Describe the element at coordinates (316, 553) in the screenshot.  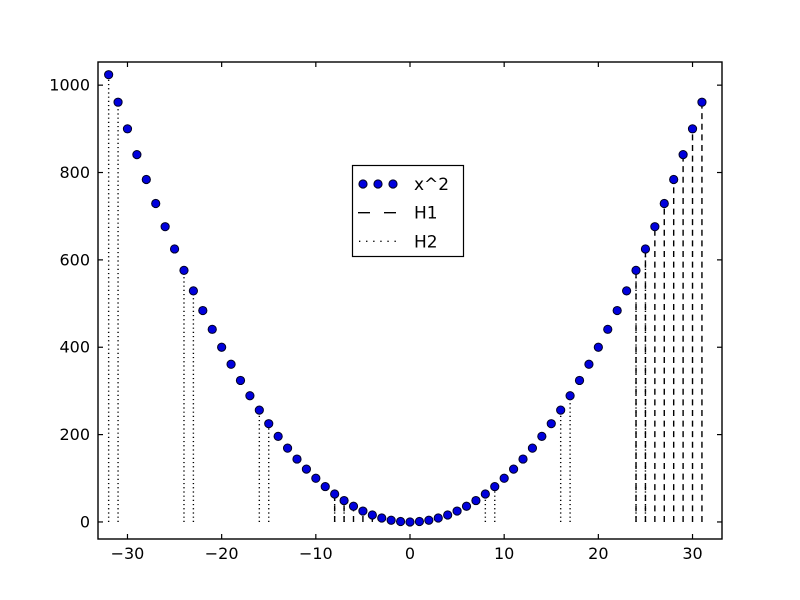
I see `x-tick-label: −10` at that location.